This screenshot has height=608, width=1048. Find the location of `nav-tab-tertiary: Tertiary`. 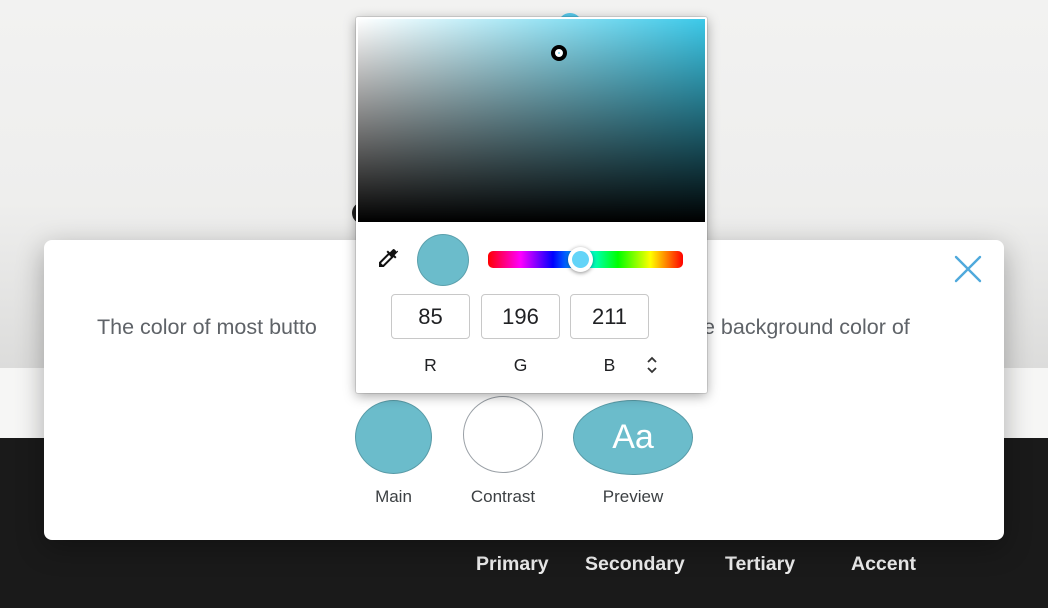

nav-tab-tertiary: Tertiary is located at coordinates (760, 564).